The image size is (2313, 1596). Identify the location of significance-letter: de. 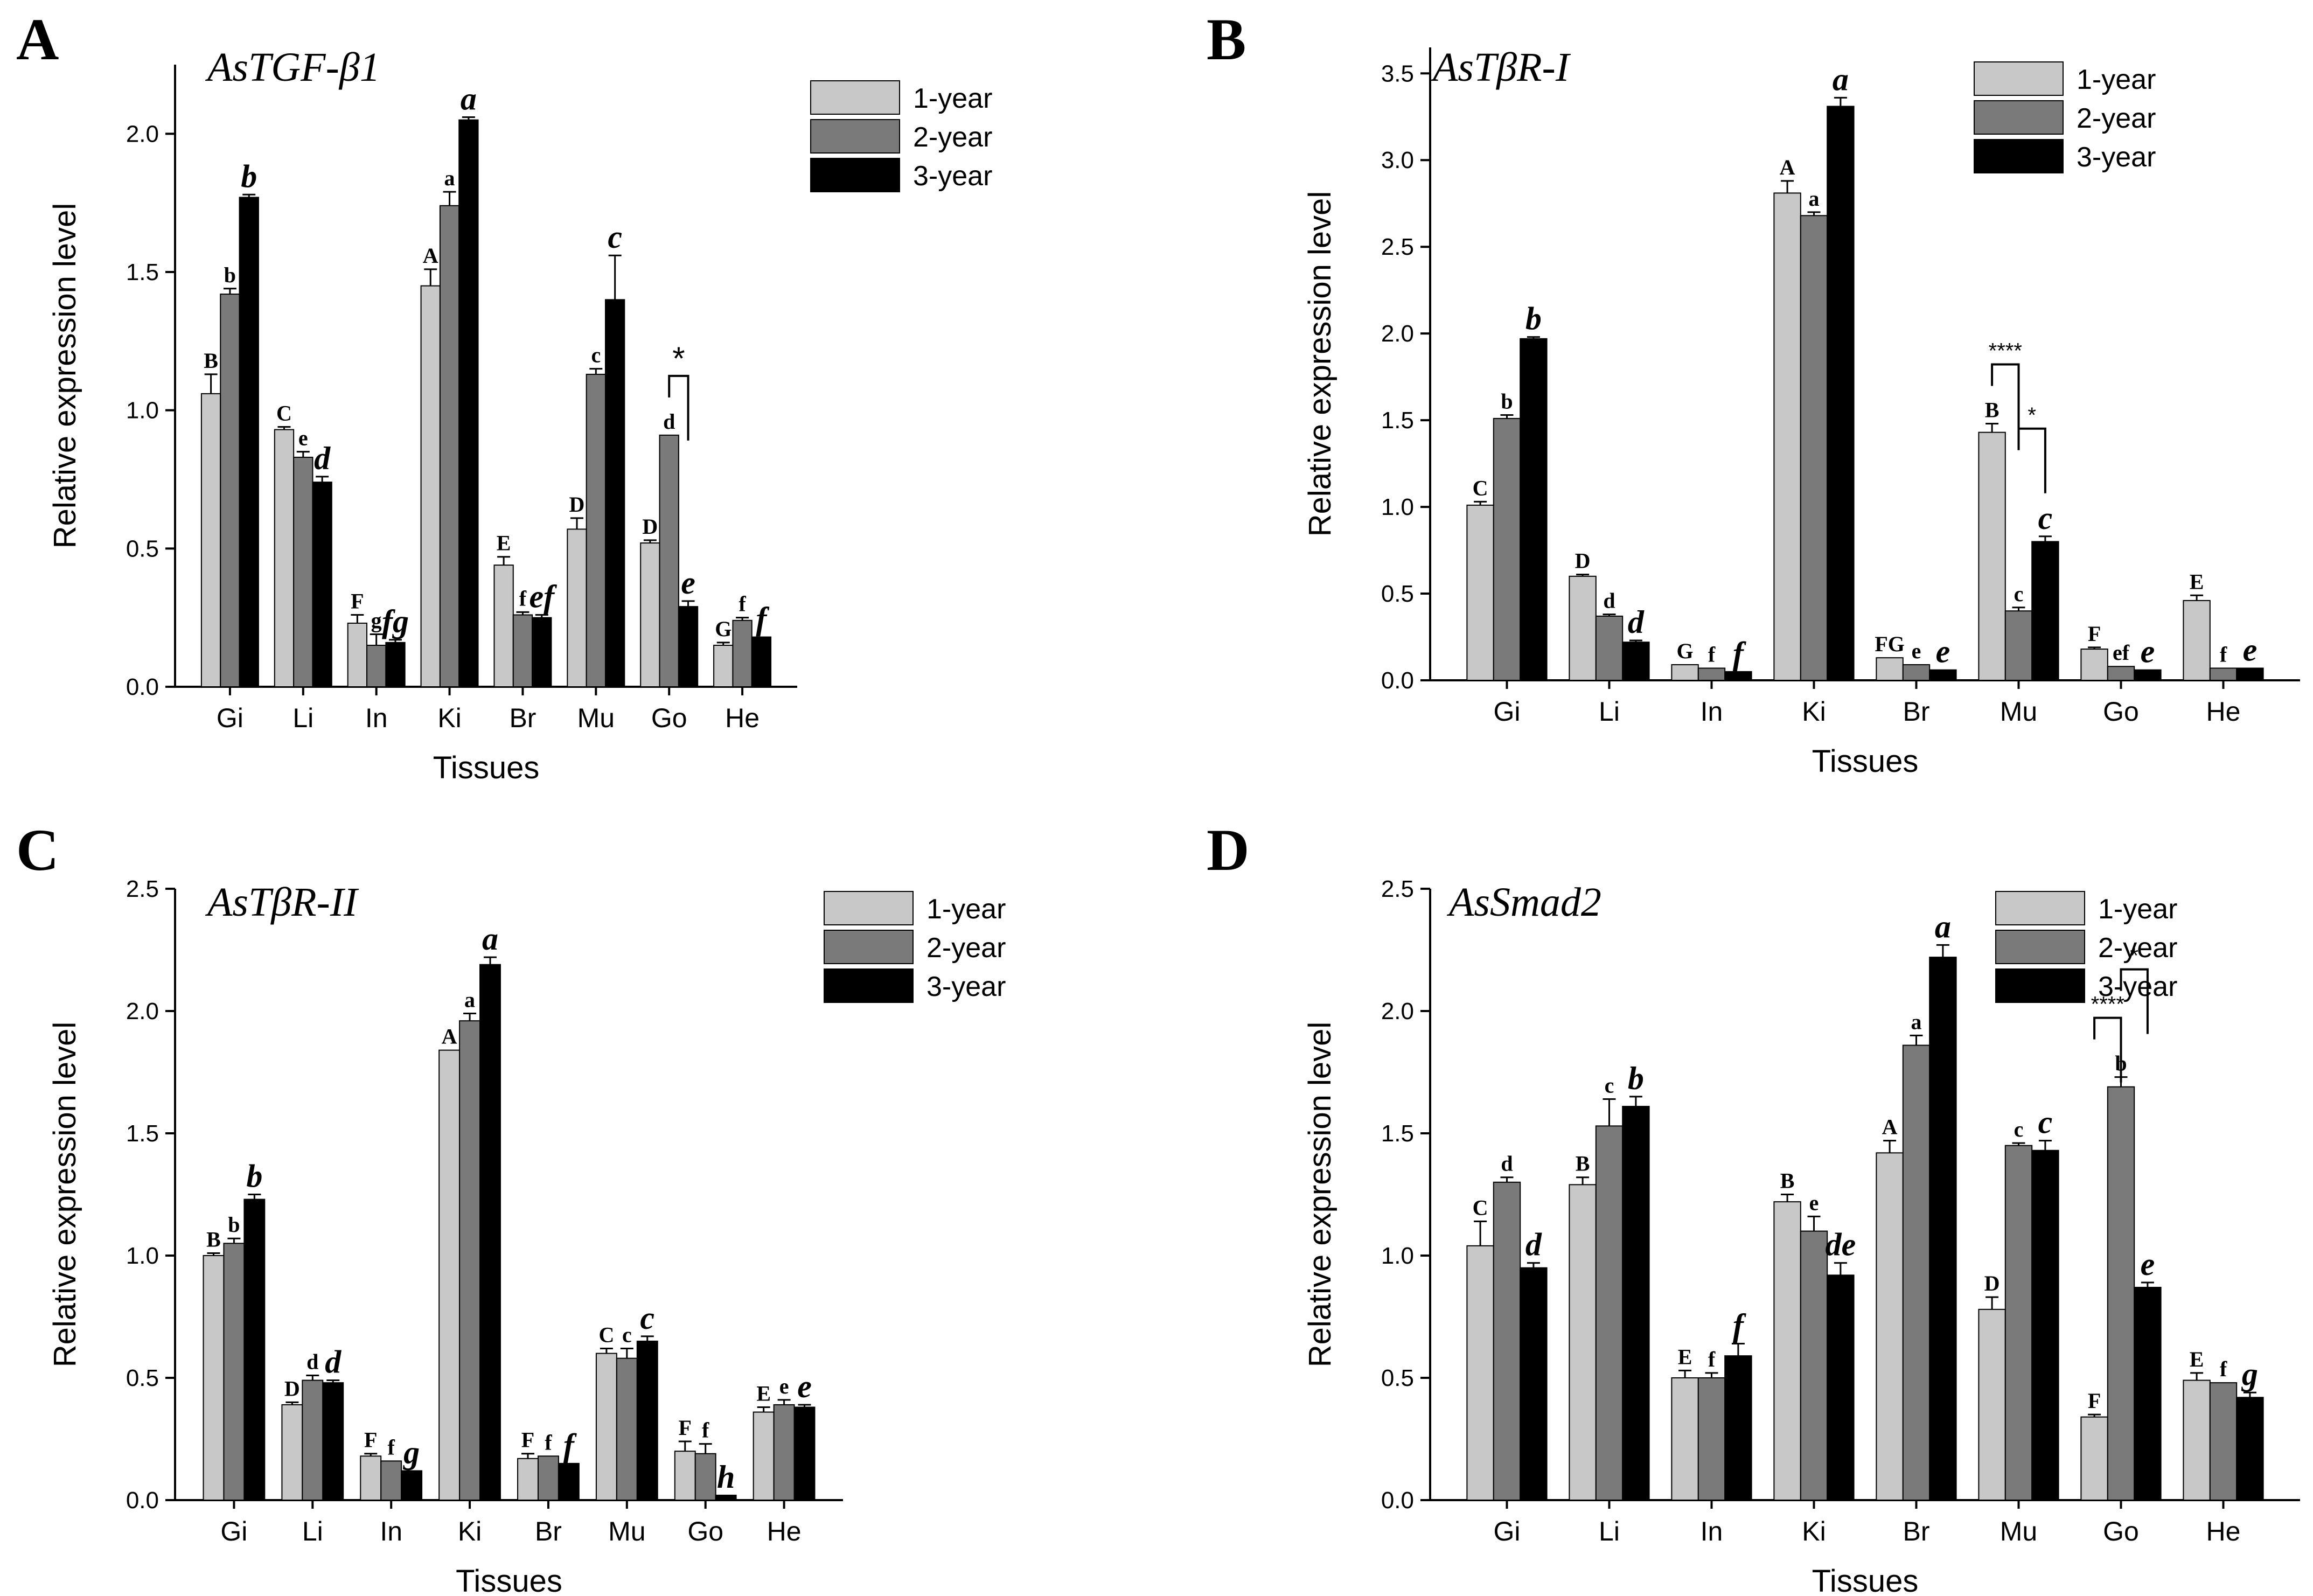
(1841, 1245).